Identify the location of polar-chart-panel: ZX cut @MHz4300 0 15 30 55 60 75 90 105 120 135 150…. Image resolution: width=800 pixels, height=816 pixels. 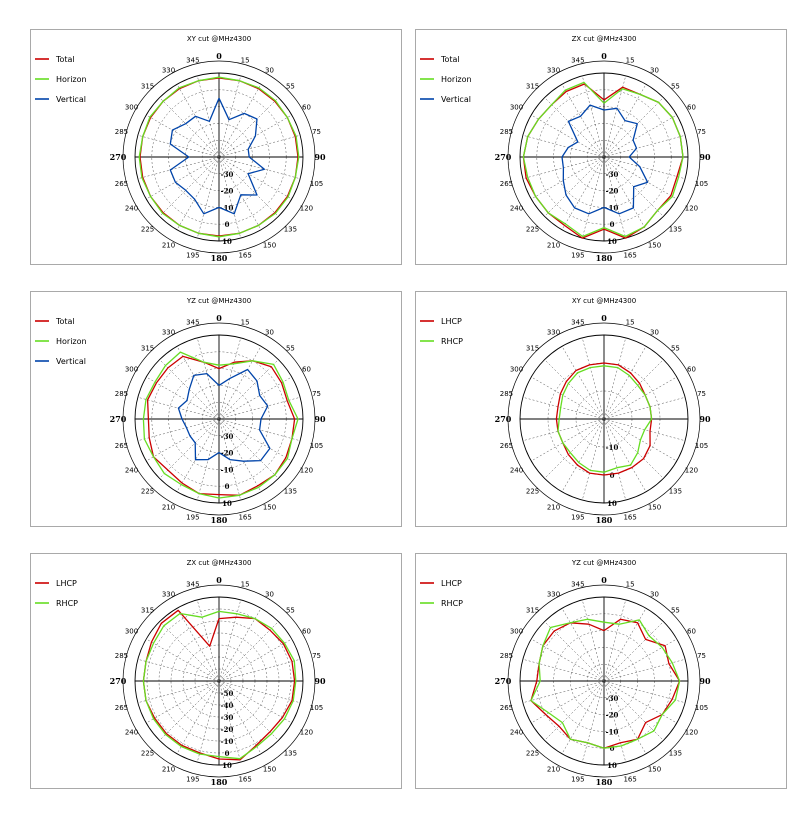
(216, 671).